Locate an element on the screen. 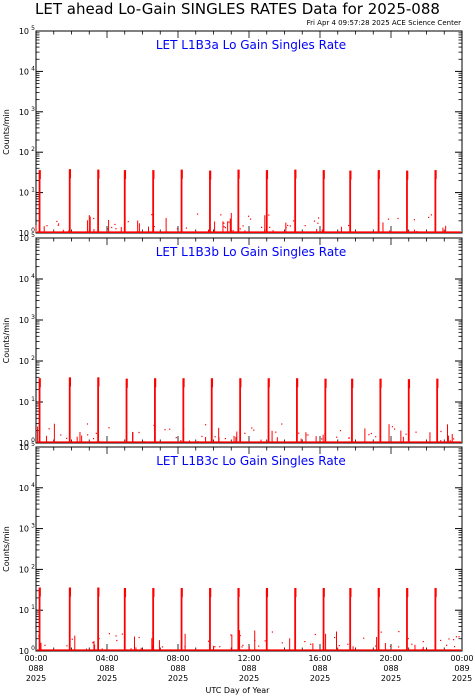 Image resolution: width=475 pixels, height=700 pixels. x-tick-label: 089 is located at coordinates (461, 668).